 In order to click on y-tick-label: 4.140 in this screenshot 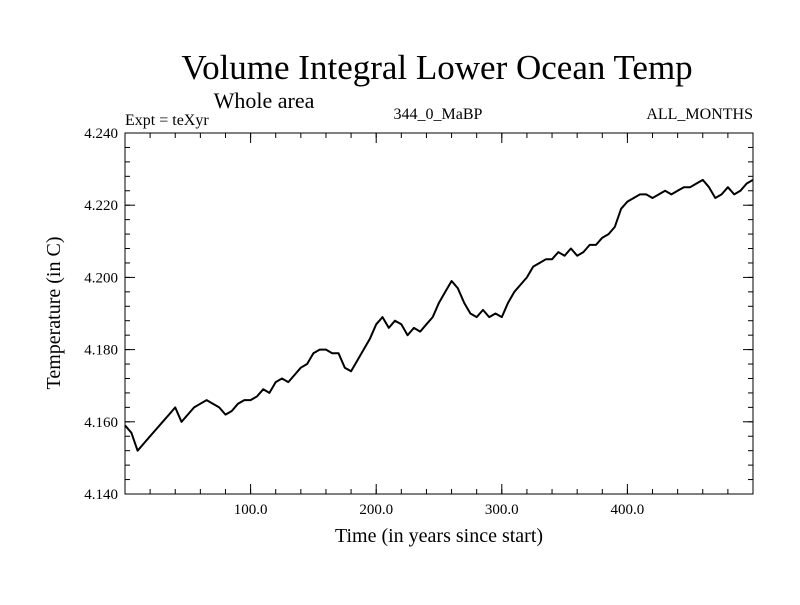, I will do `click(101, 495)`.